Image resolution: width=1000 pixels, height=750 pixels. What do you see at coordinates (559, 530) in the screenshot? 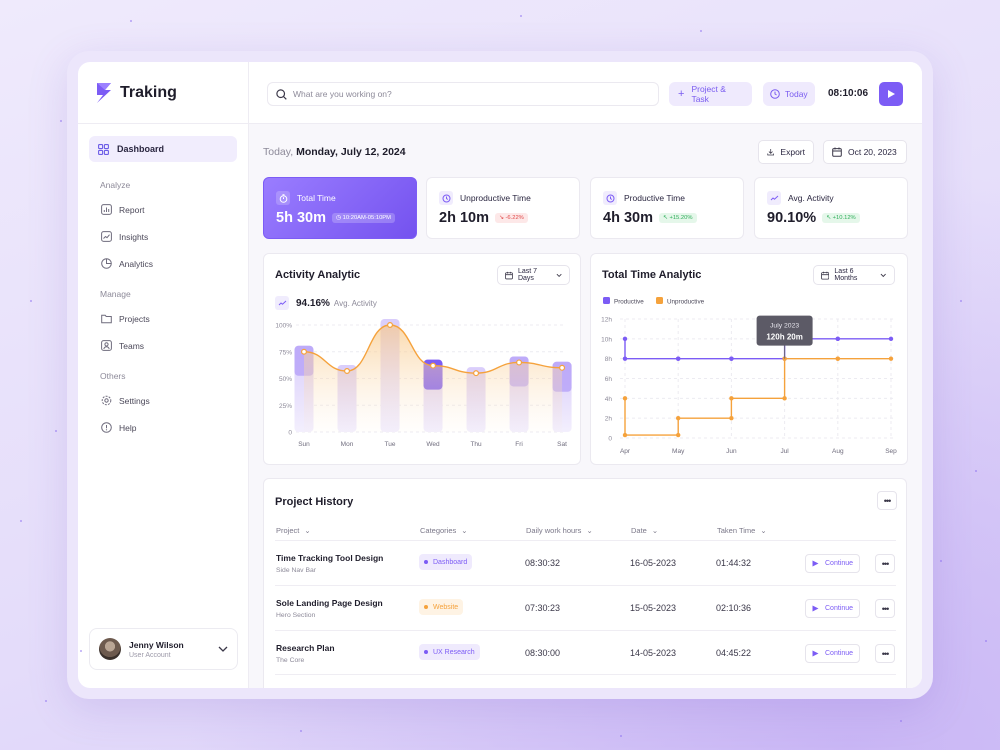
I see `column-header-daily-hours: Daily work hours ⌄` at bounding box center [559, 530].